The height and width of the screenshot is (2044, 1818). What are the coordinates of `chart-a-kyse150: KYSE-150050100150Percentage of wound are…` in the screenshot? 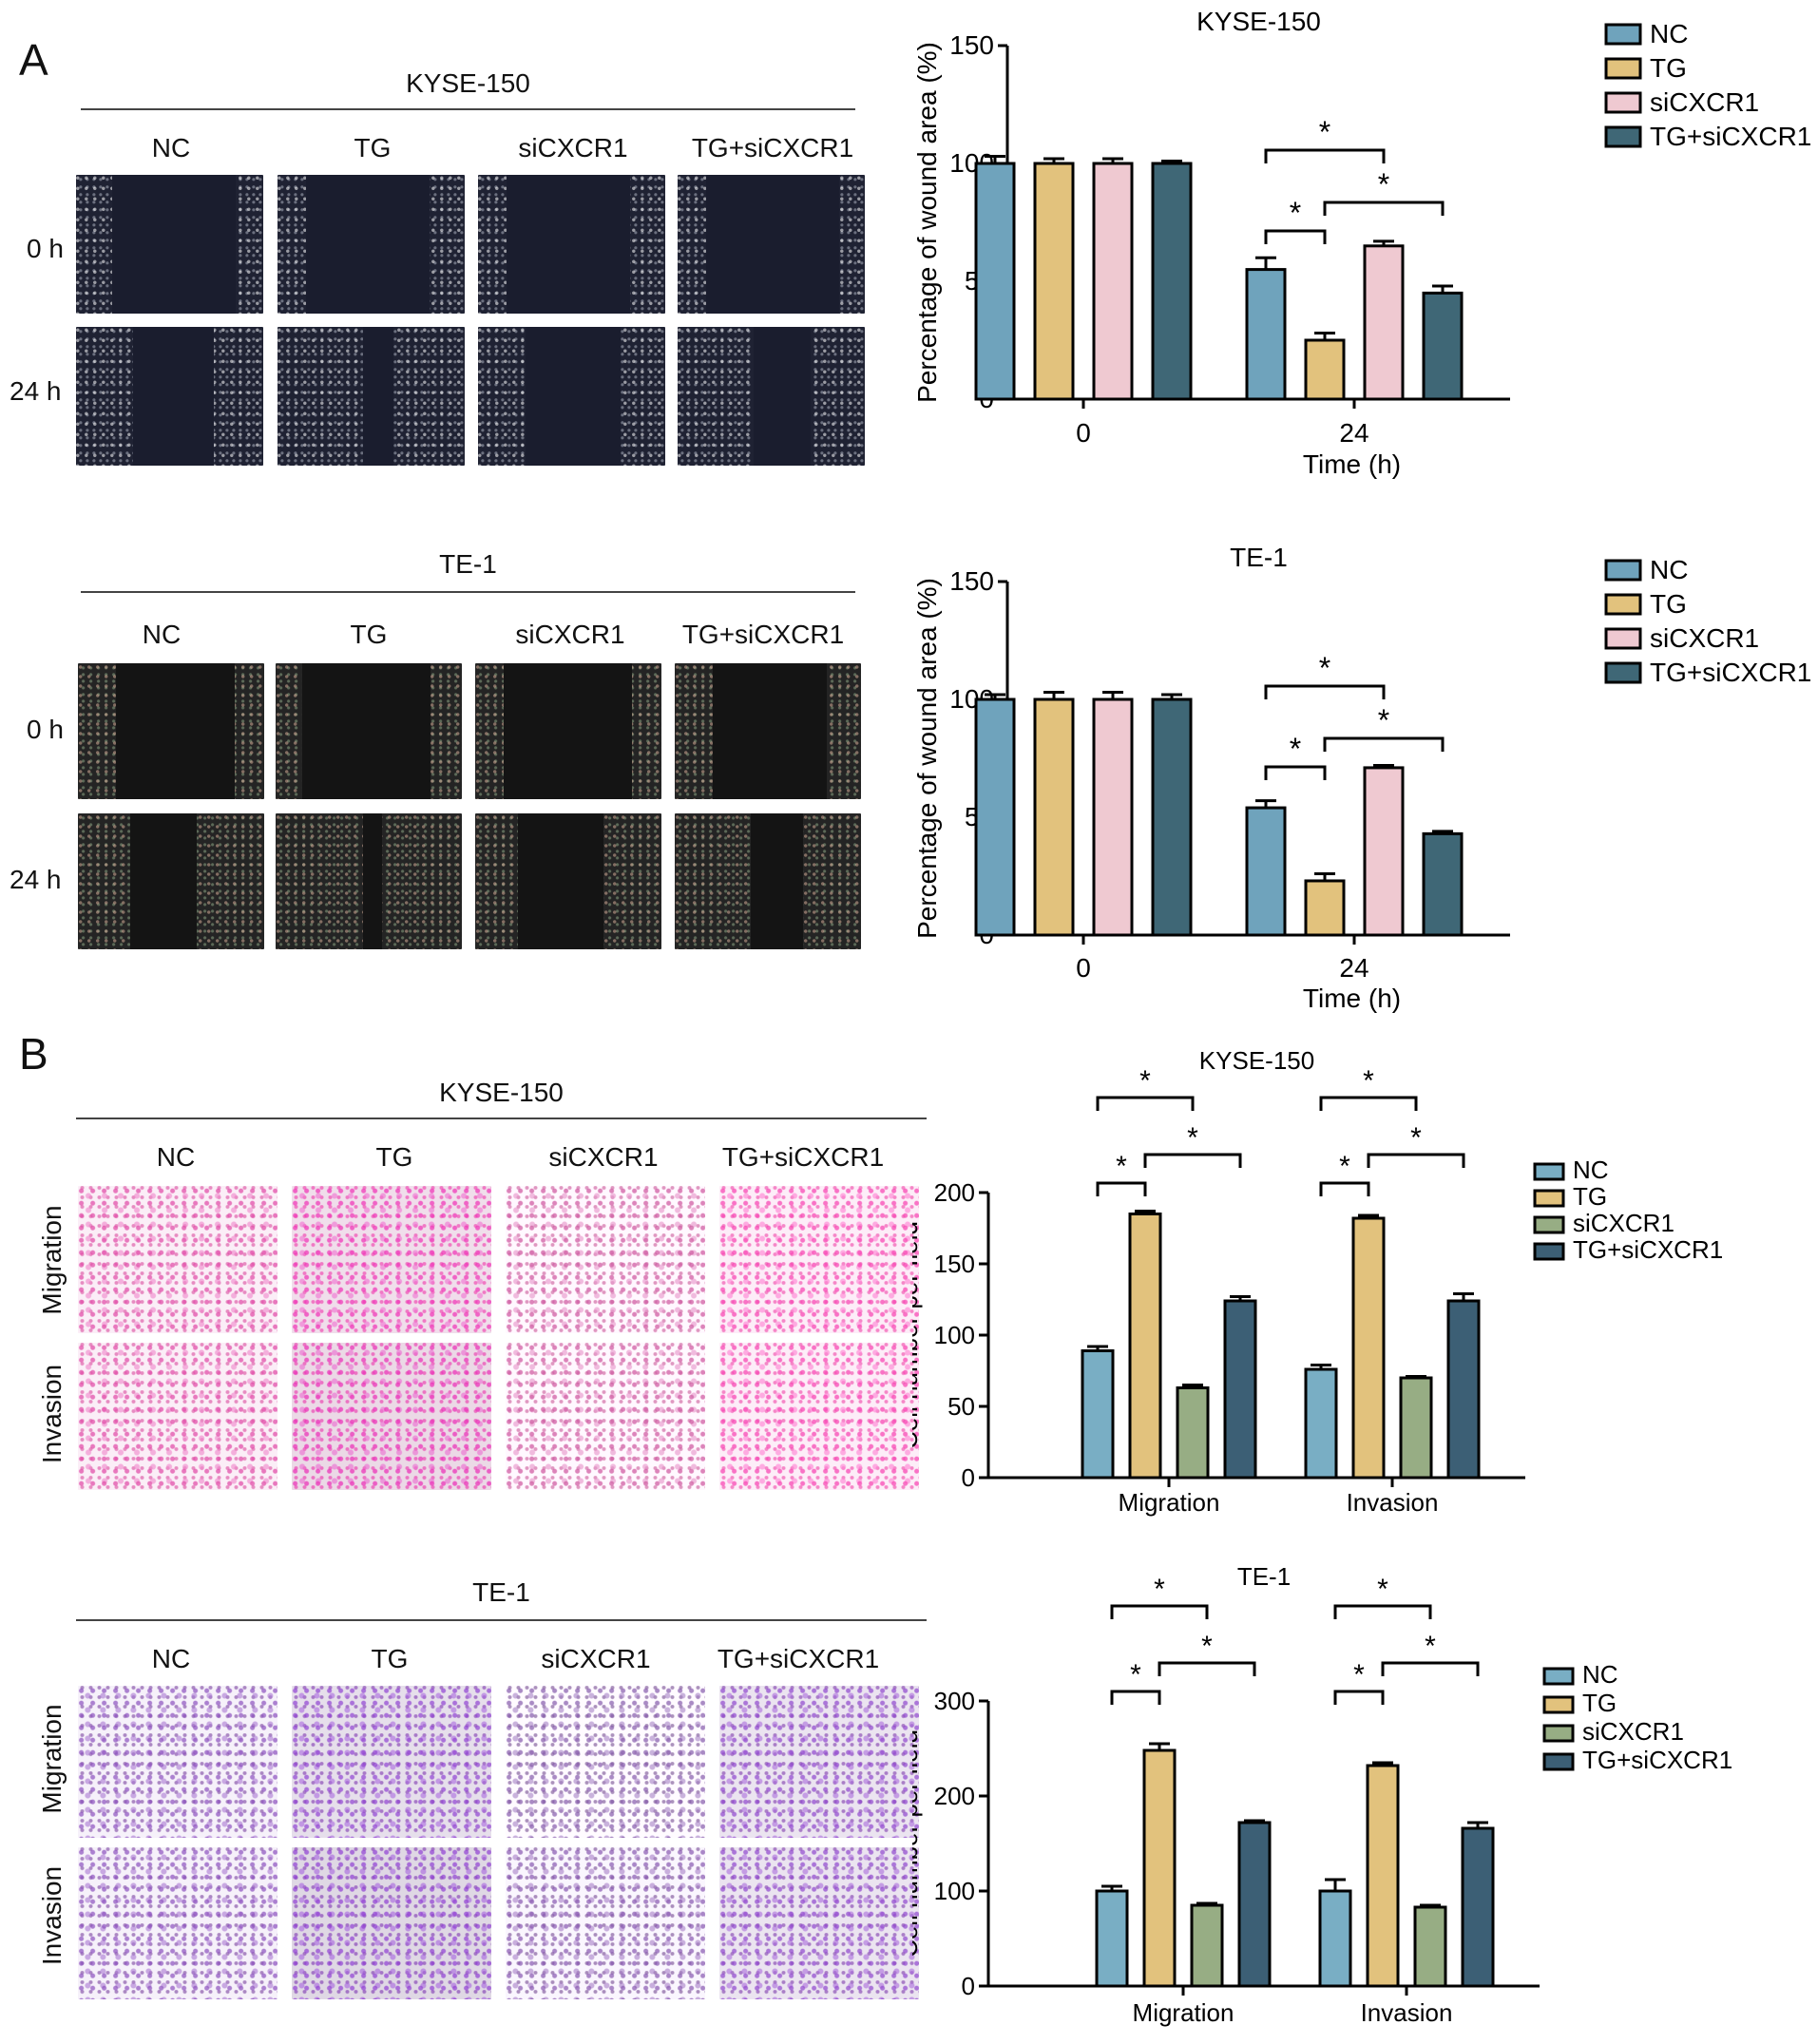 It's located at (1362, 243).